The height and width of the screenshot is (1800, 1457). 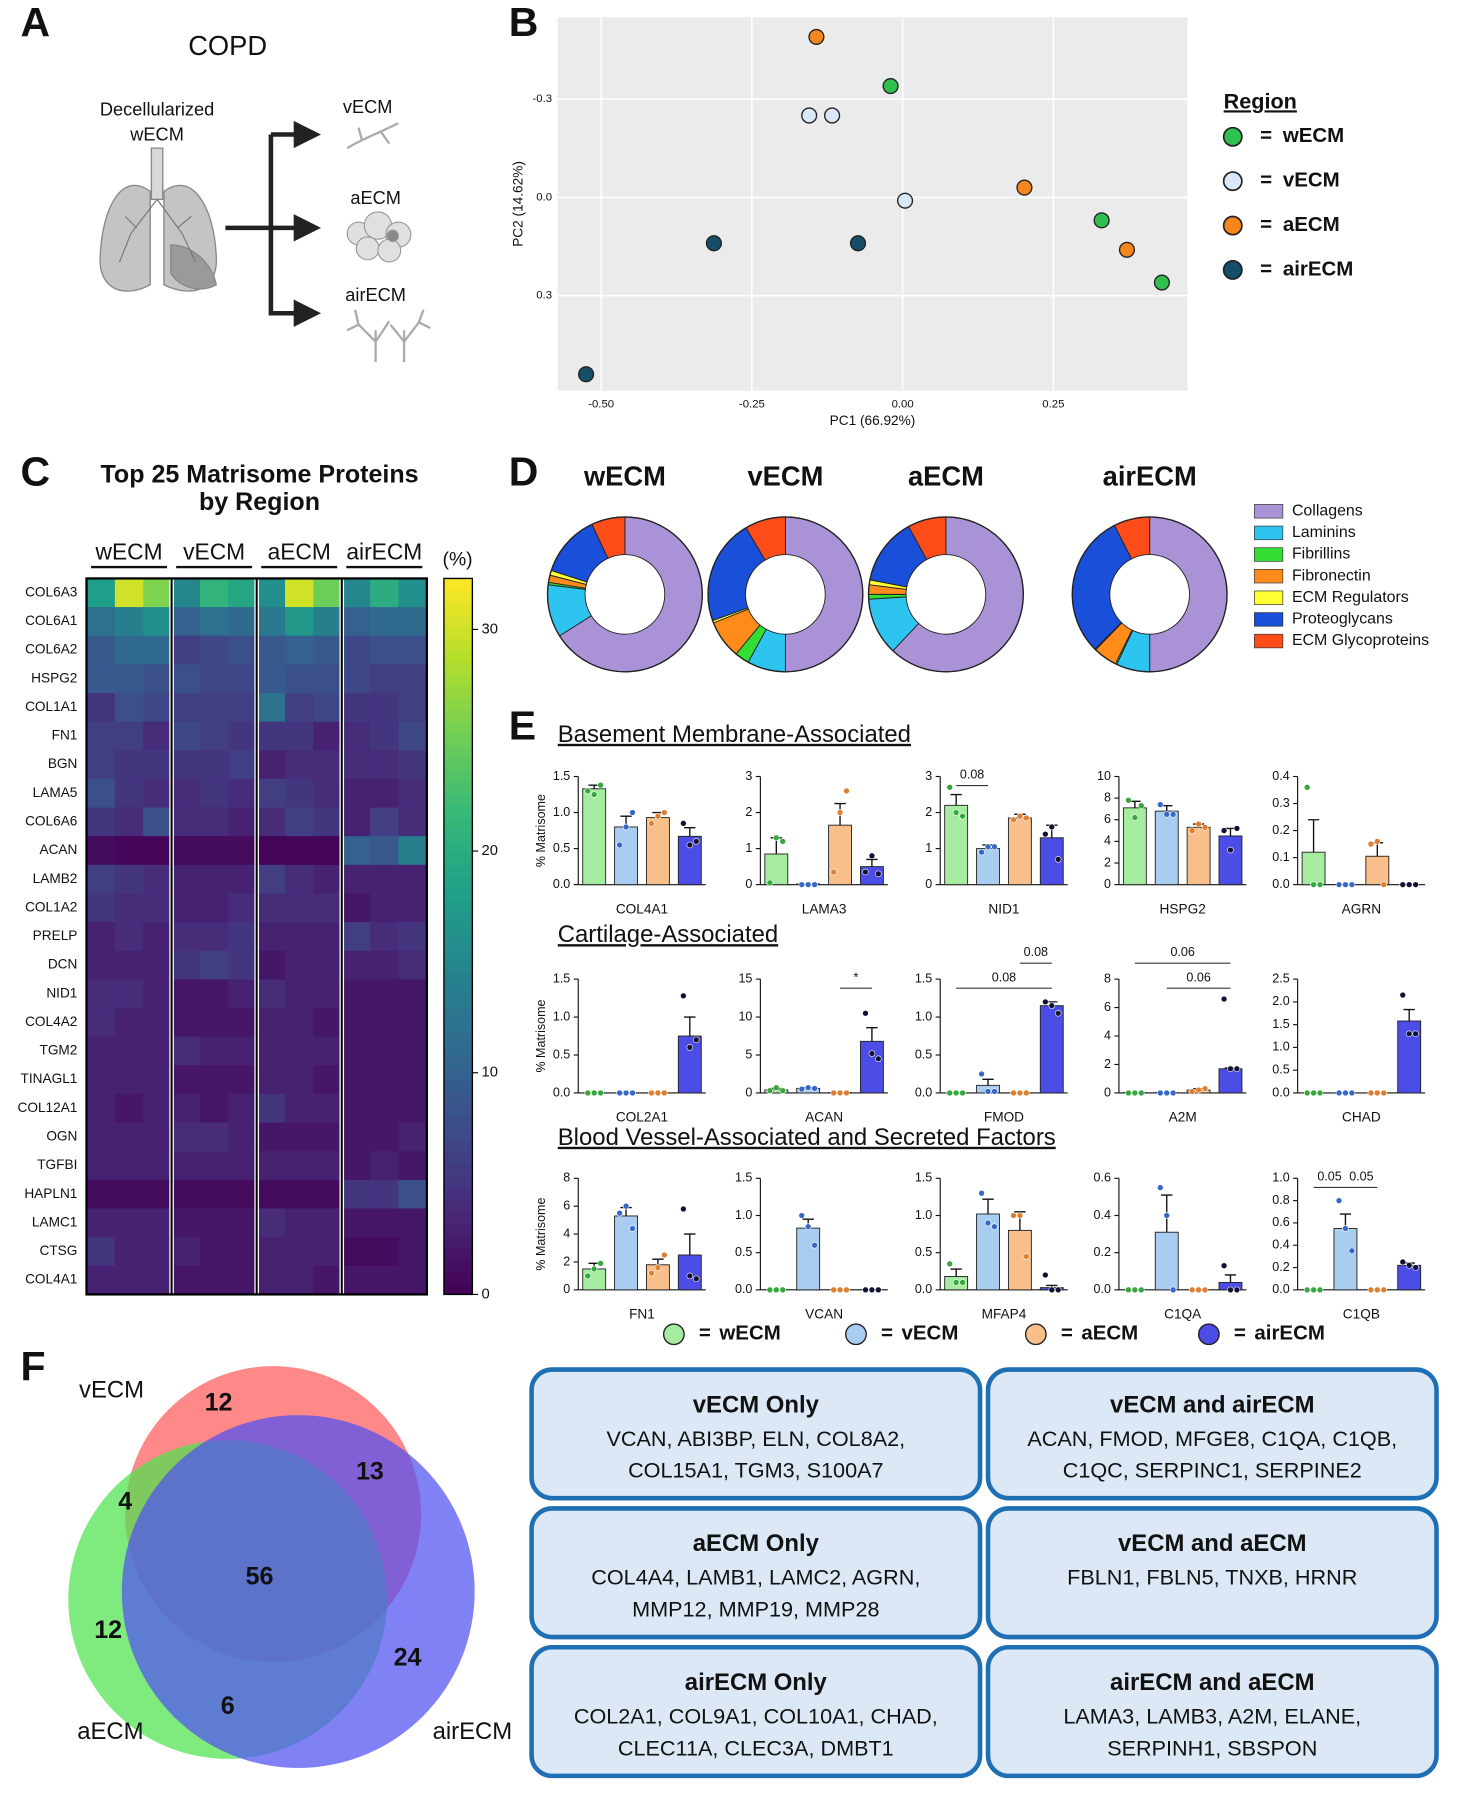 I want to click on panel-a-title: COPD, so click(x=227, y=45).